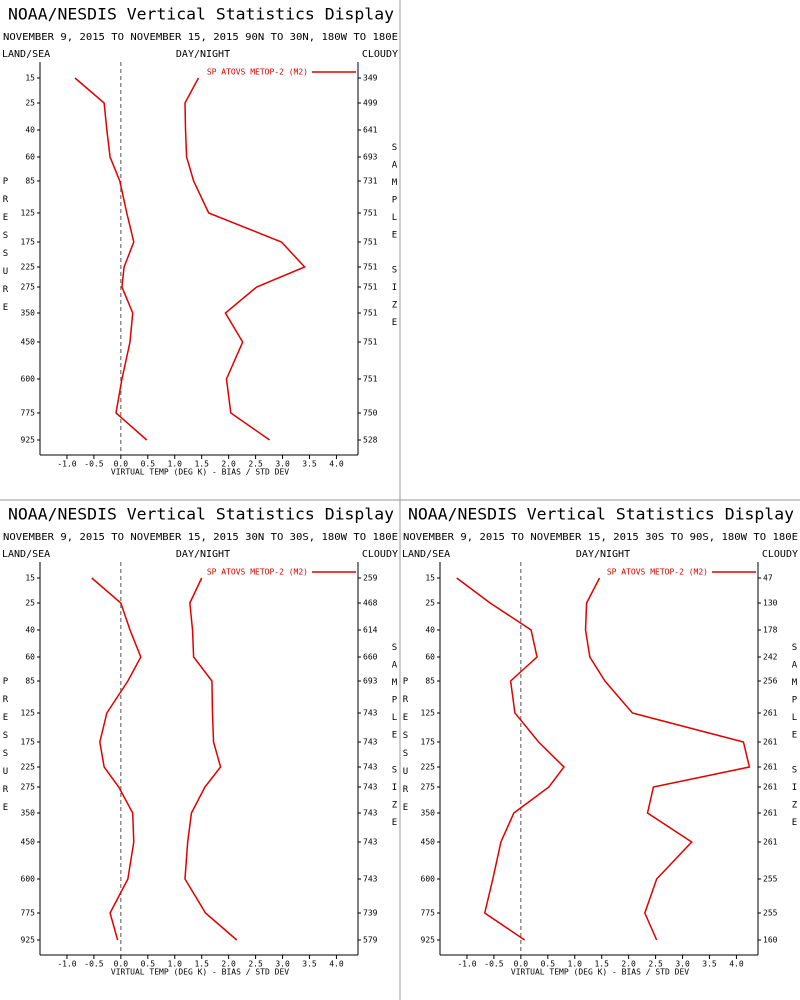 The width and height of the screenshot is (800, 1000). I want to click on y-tick-label: 225, so click(28, 767).